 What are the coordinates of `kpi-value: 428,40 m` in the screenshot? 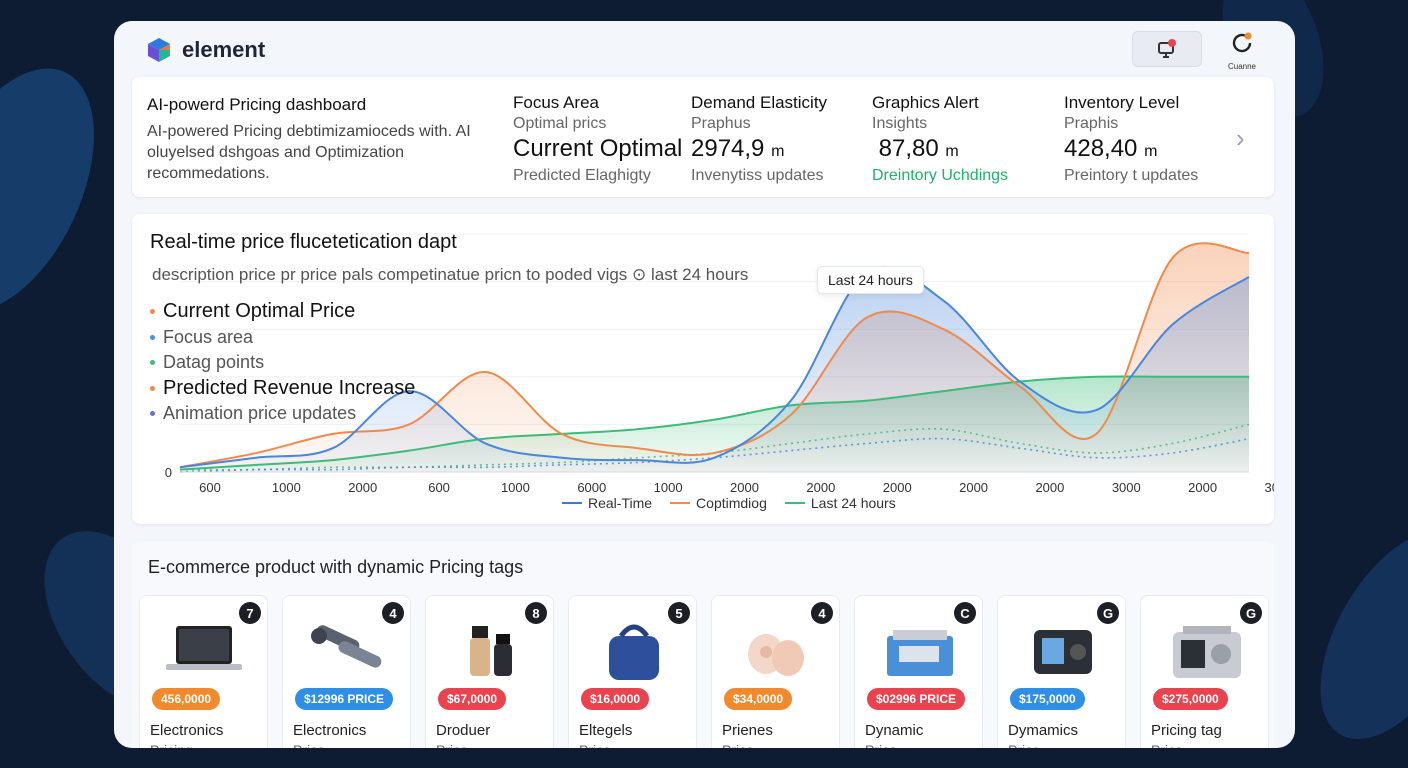 It's located at (1111, 148).